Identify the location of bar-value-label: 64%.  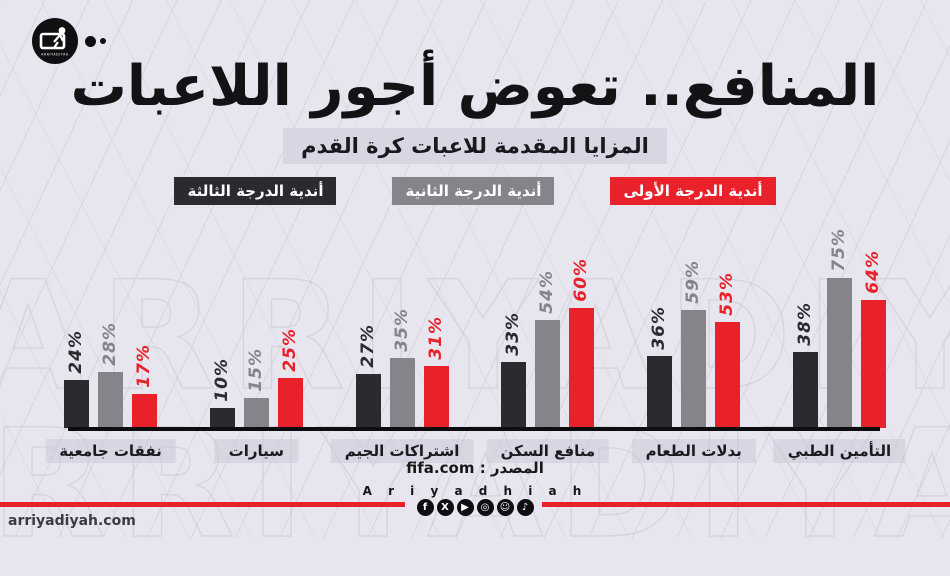
(872, 272).